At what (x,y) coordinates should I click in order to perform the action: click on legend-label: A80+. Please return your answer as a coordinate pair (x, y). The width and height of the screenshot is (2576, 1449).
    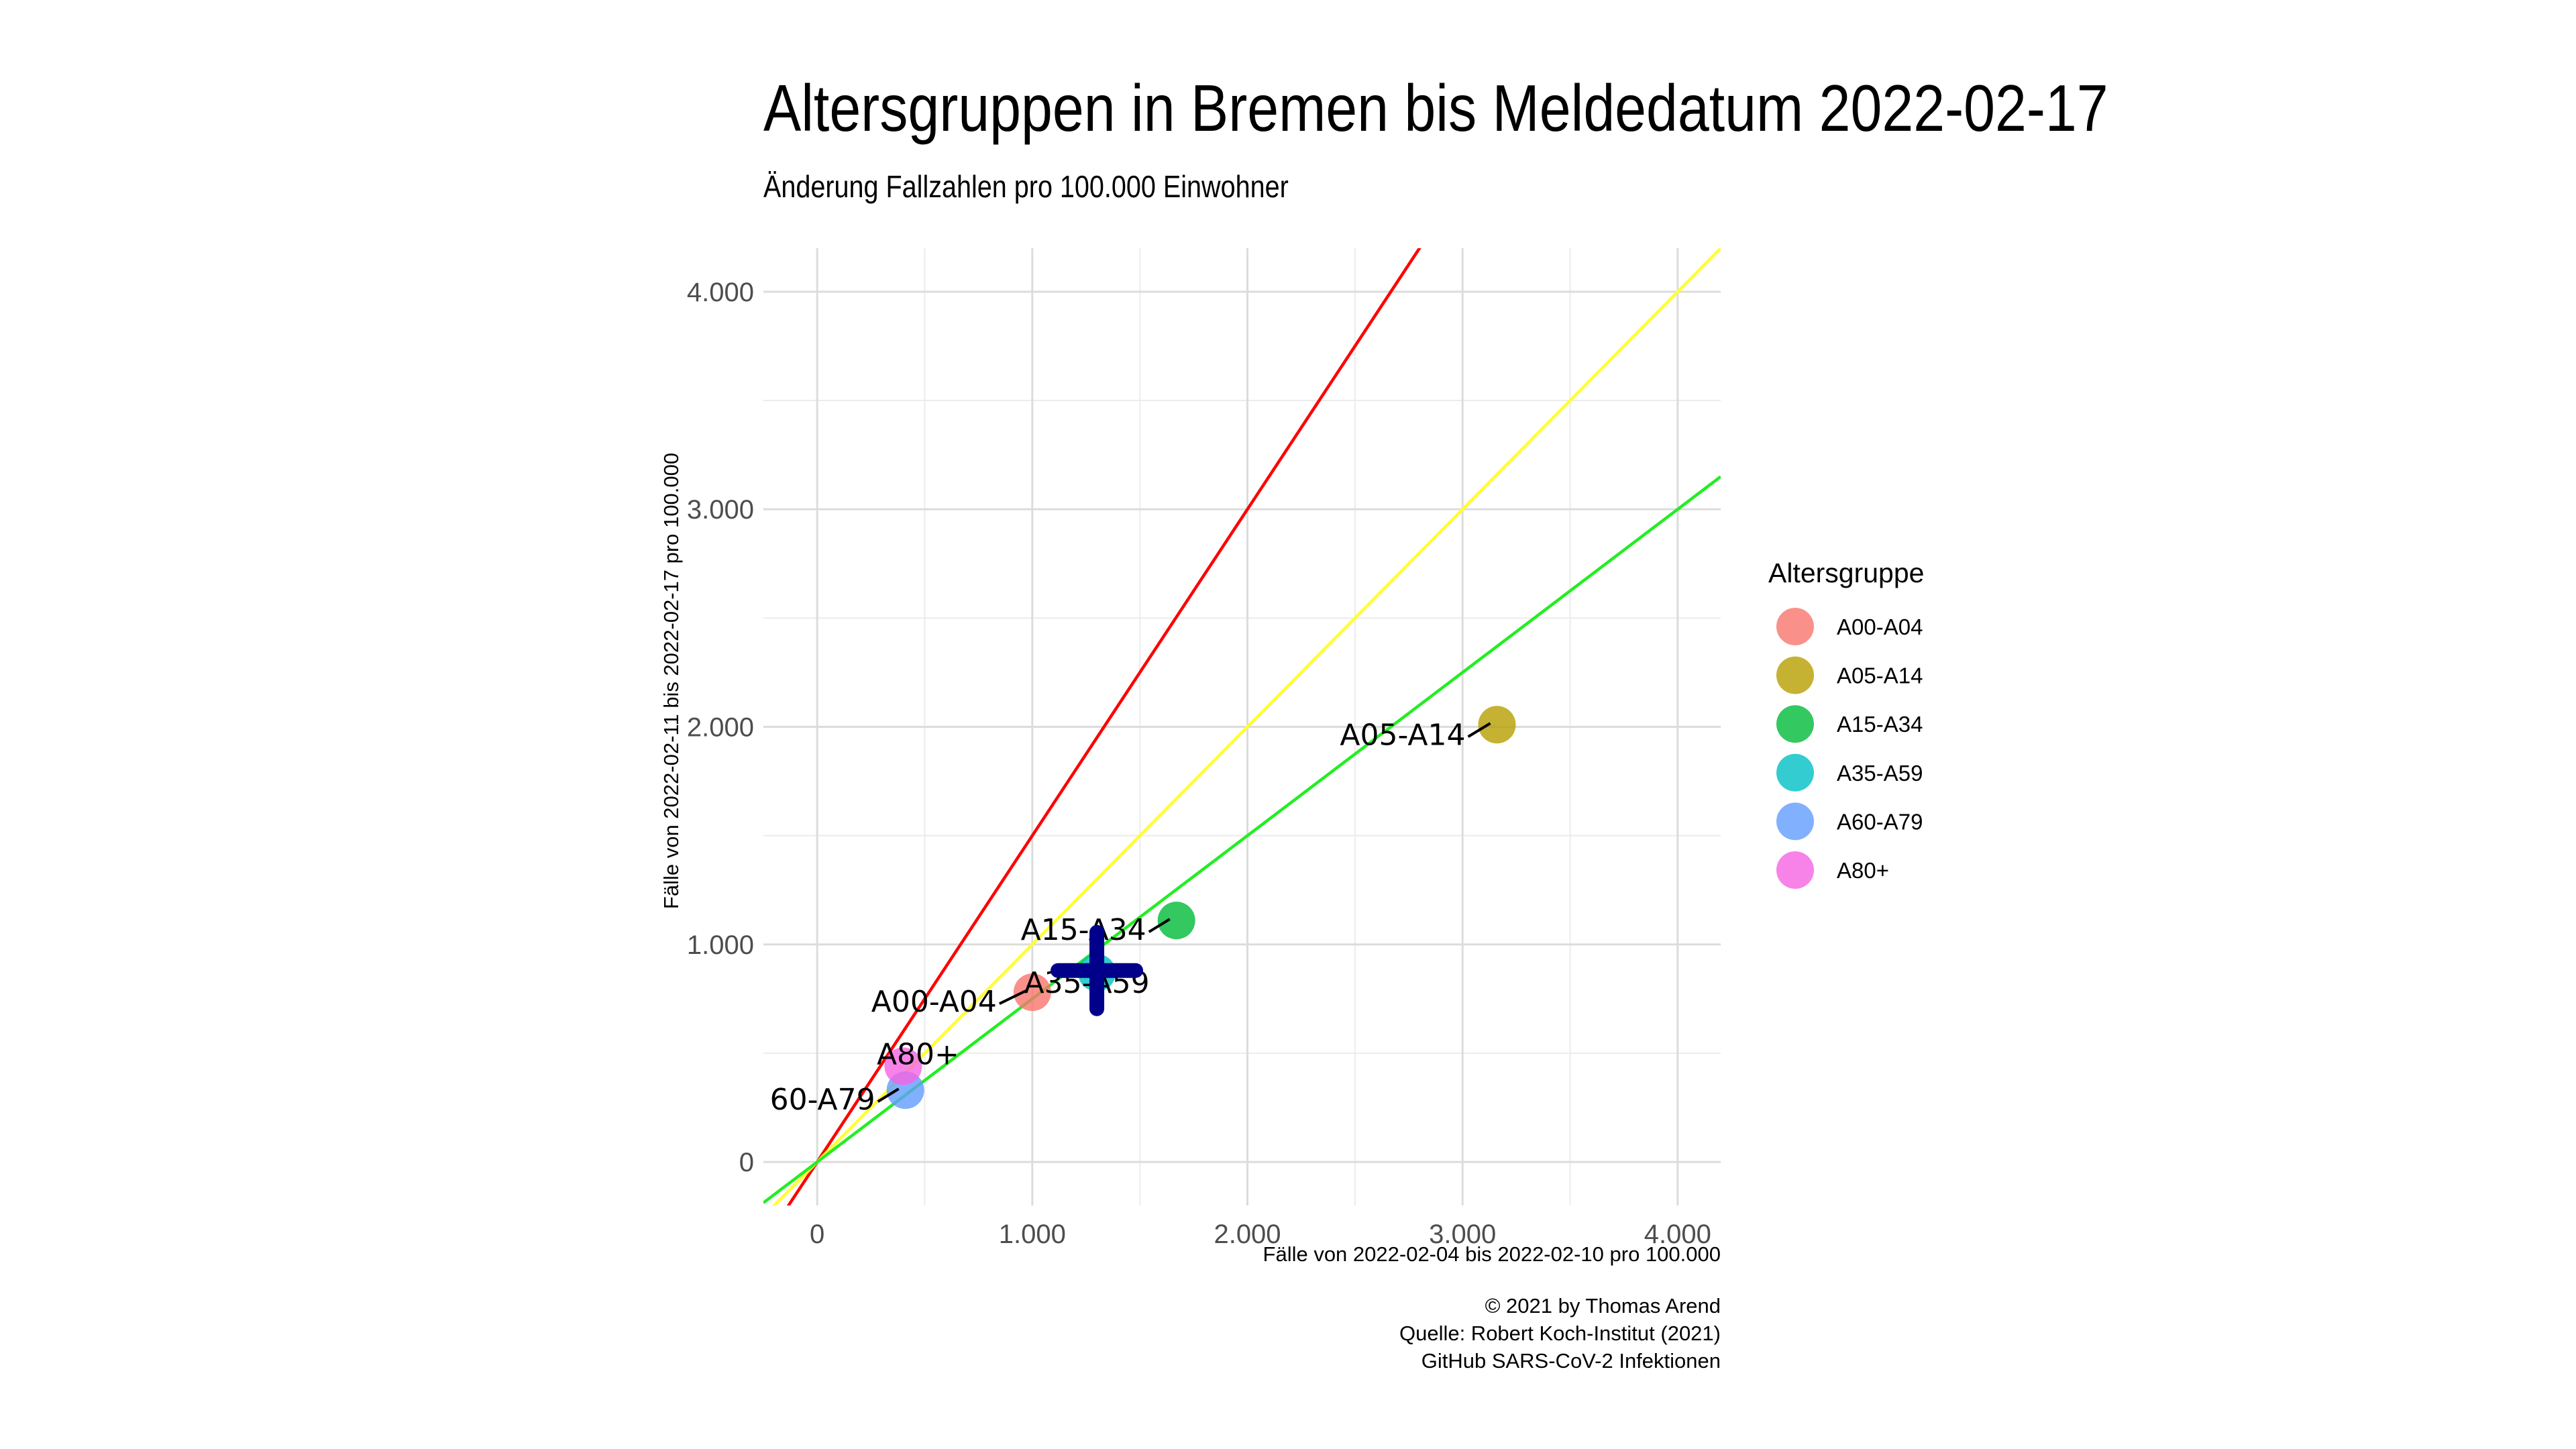
    Looking at the image, I should click on (1863, 870).